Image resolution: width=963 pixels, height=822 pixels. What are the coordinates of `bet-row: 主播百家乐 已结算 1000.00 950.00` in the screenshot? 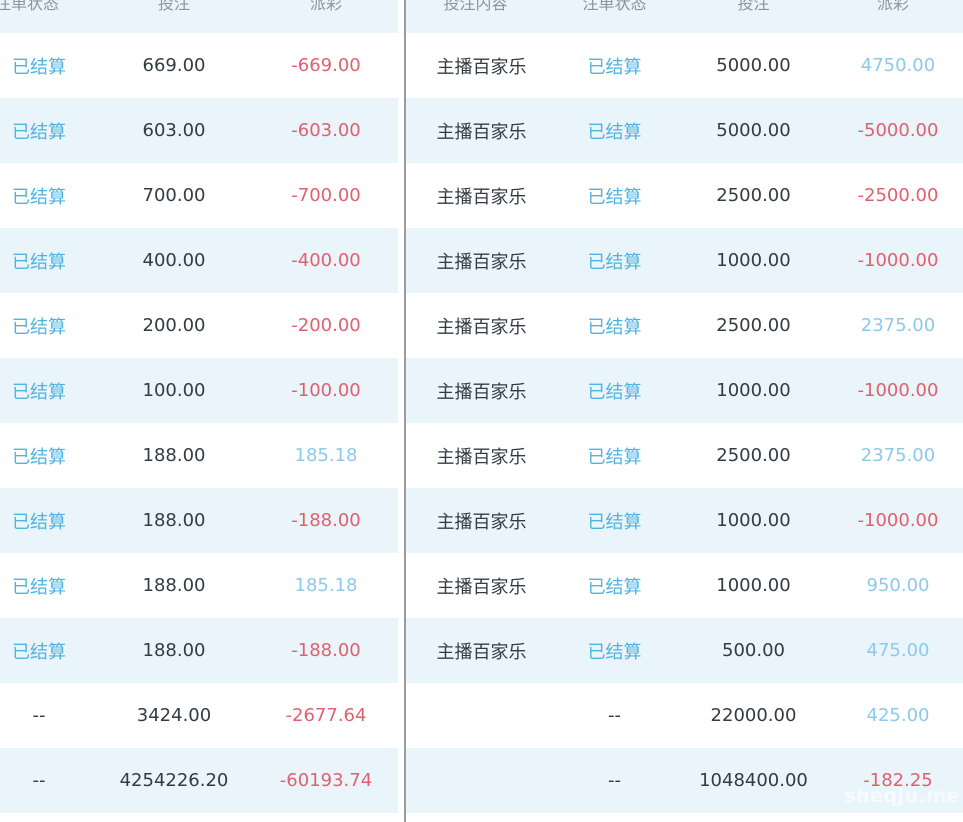 It's located at (684, 585).